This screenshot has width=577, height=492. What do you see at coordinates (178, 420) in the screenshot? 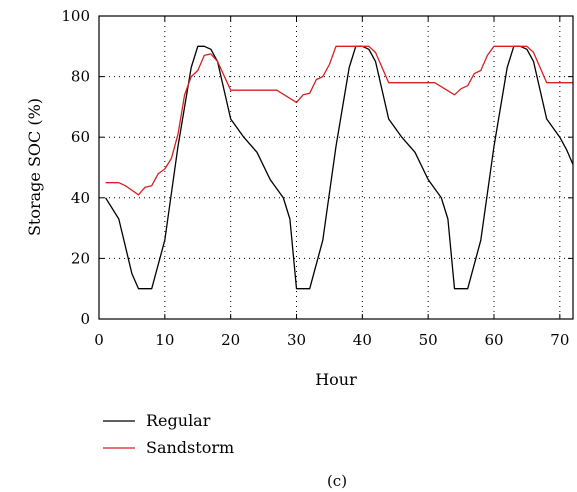
I see `legend-label-regular: Regular` at bounding box center [178, 420].